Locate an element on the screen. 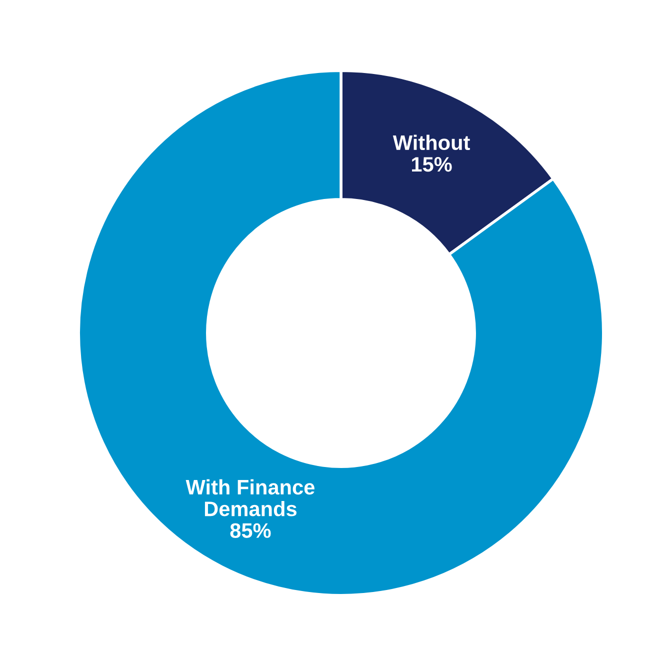  data-label: 15% is located at coordinates (432, 164).